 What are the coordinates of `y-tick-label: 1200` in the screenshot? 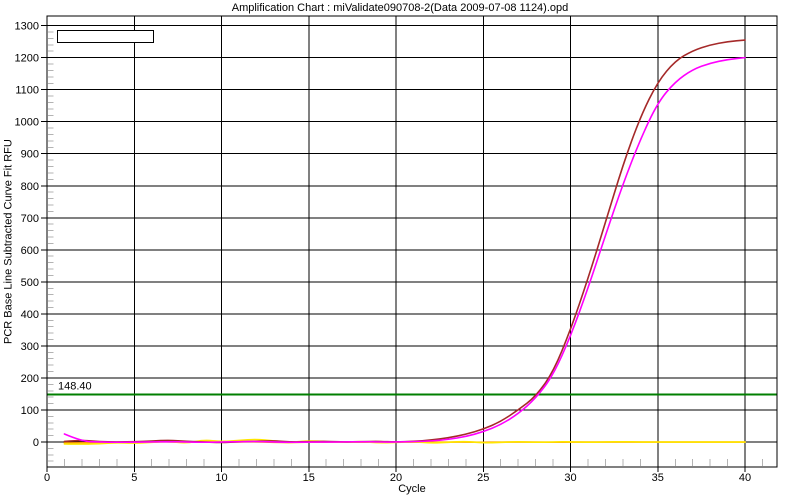 It's located at (27, 59).